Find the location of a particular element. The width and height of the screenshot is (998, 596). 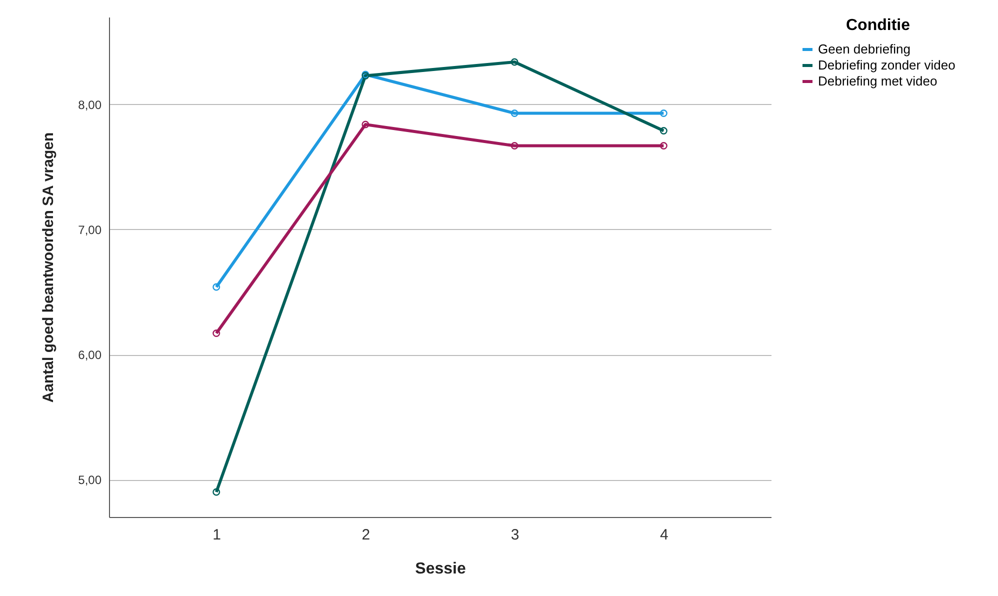

legend-label: Debriefing met video is located at coordinates (878, 81).